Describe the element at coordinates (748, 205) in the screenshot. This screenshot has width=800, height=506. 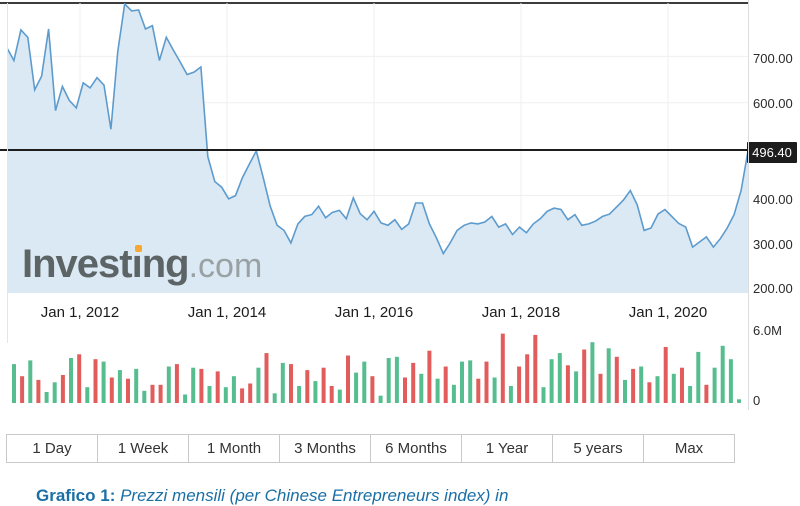
I see `right-axis-line` at that location.